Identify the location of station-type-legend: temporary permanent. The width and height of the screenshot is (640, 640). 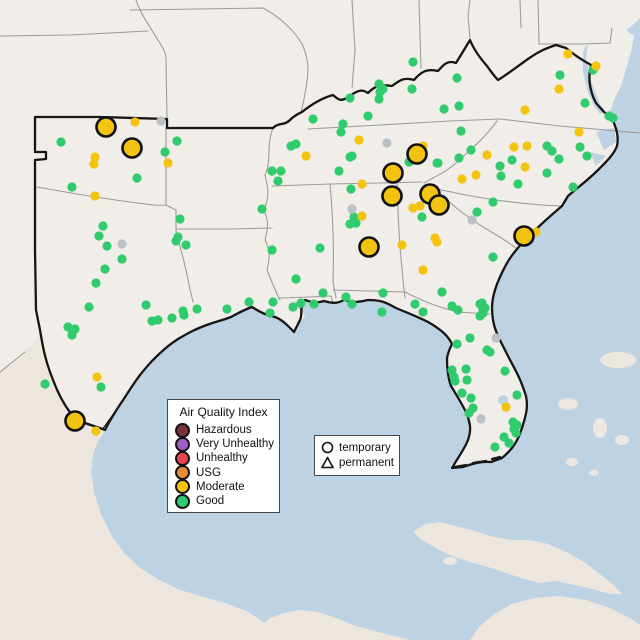
(357, 455).